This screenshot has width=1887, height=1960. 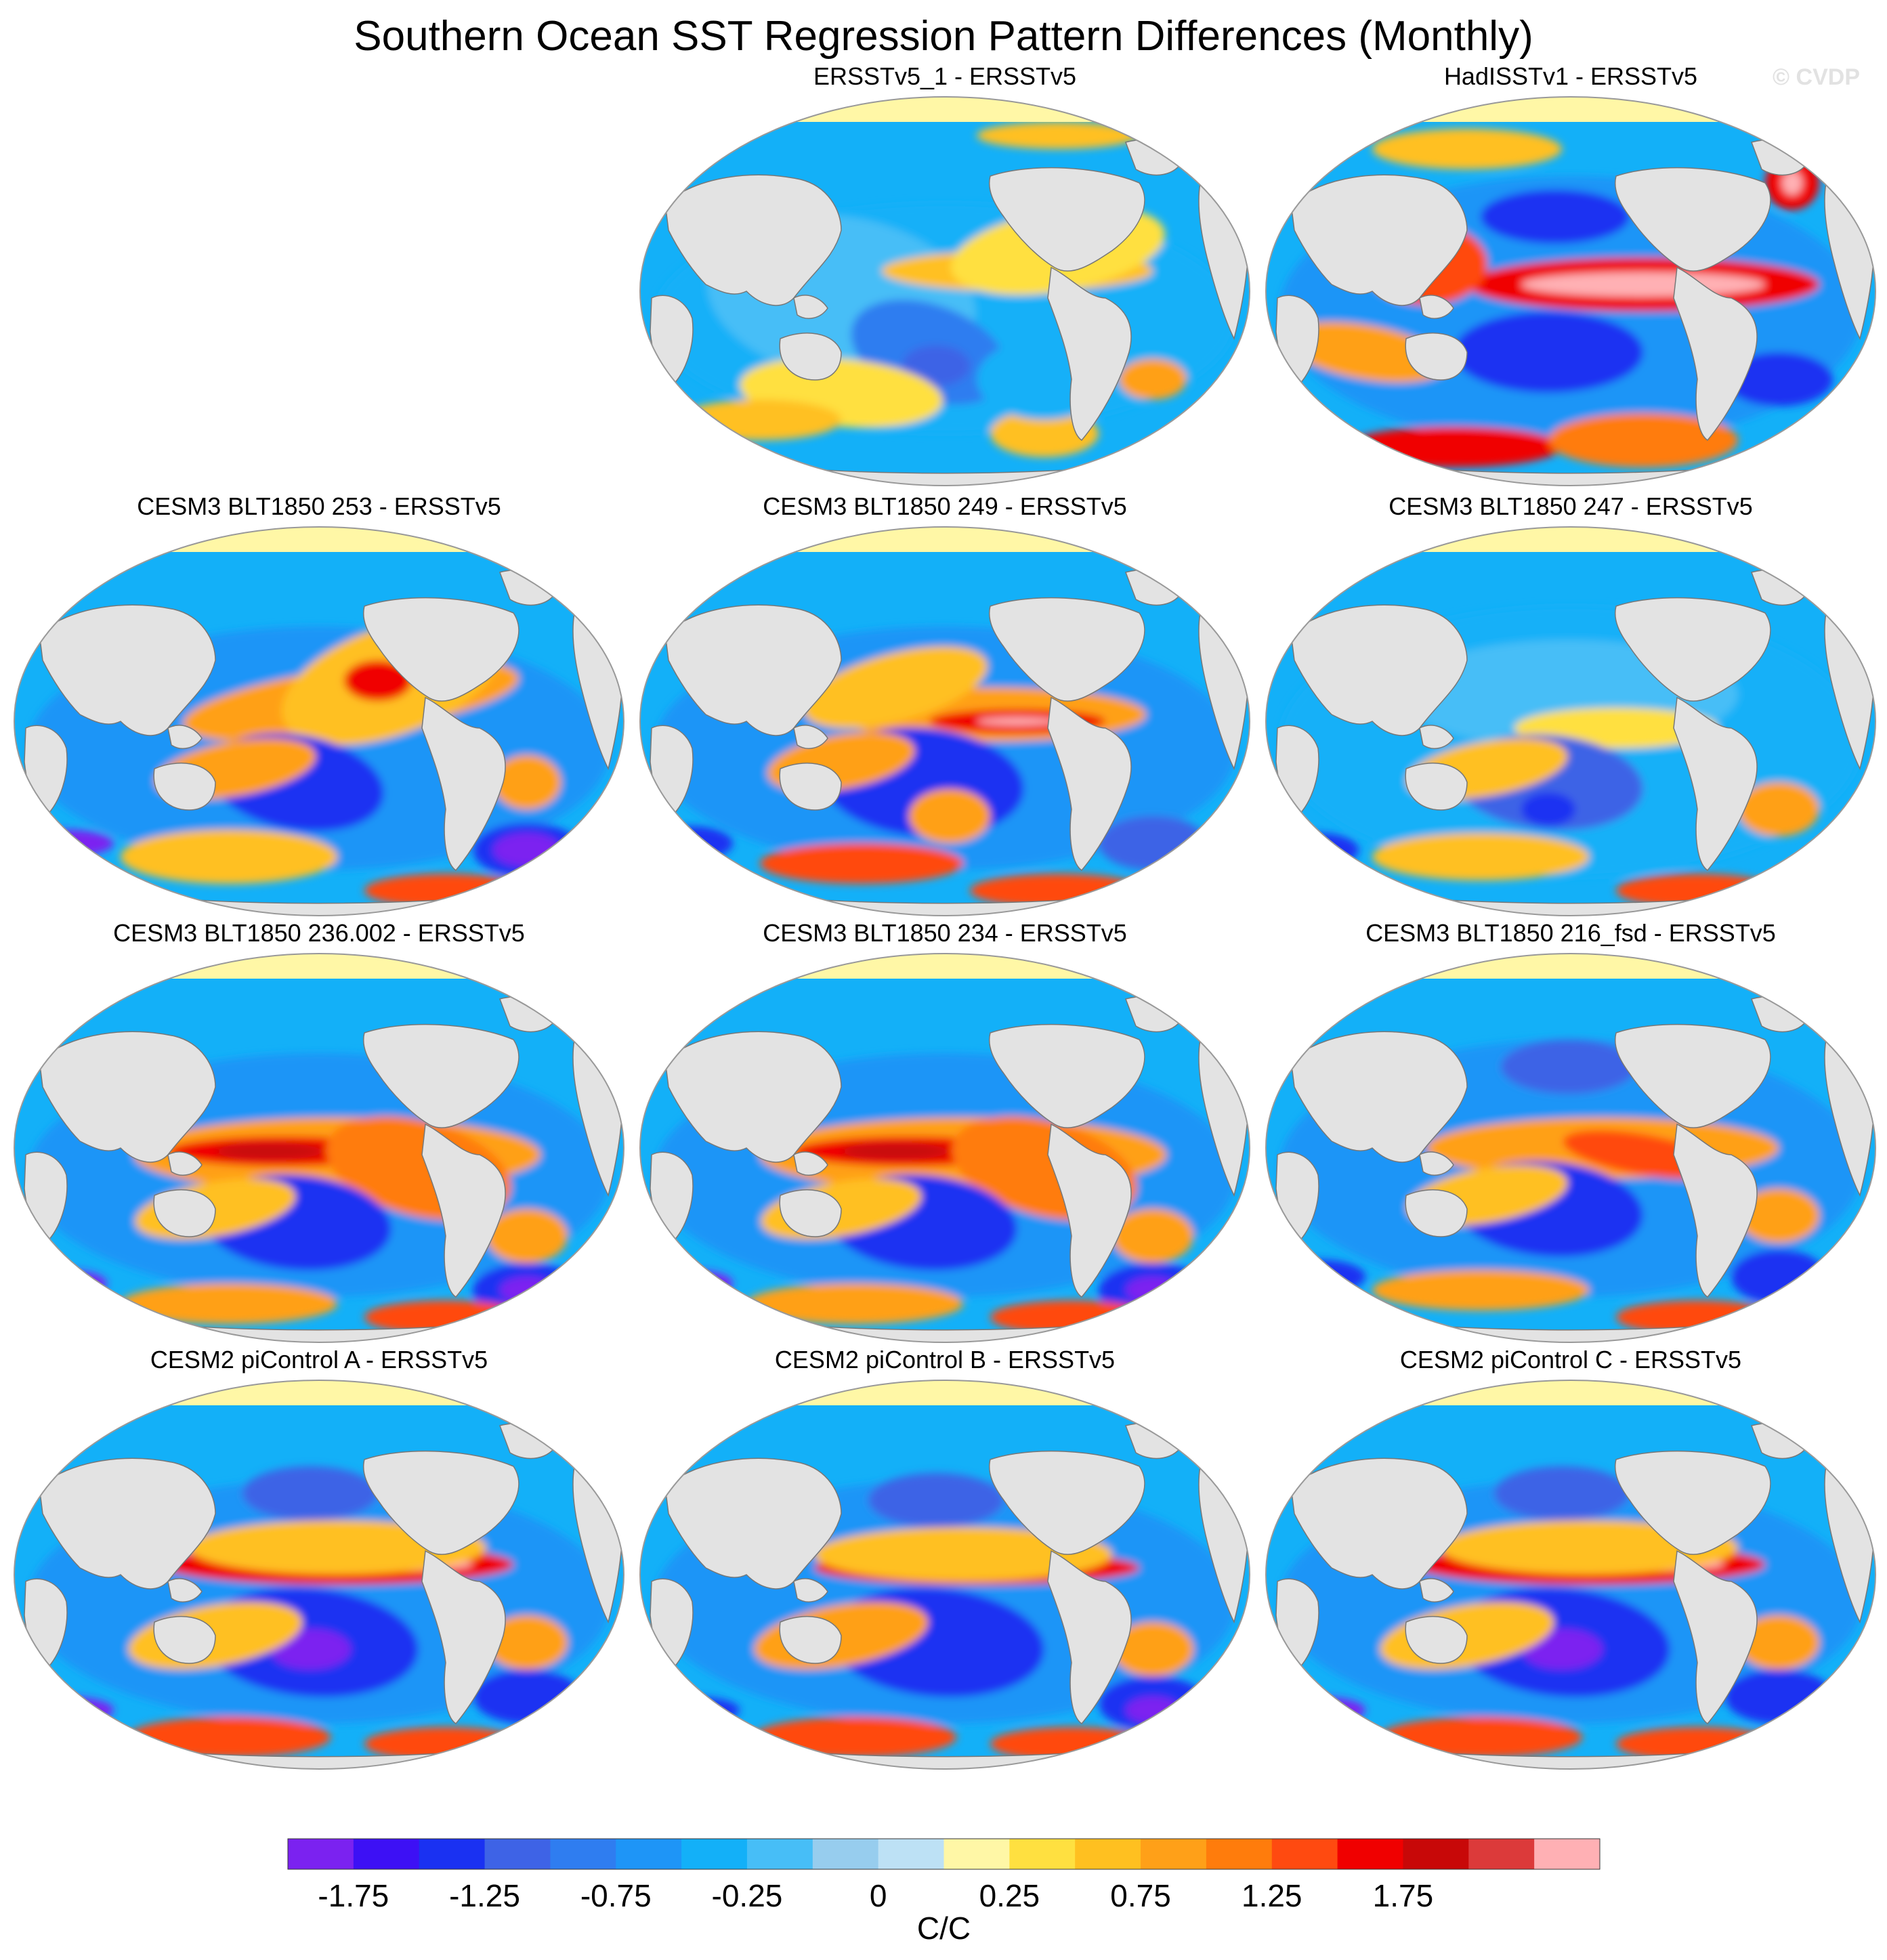 I want to click on map-panel: HadISSTv1 - ERSSTv5, so click(x=1571, y=274).